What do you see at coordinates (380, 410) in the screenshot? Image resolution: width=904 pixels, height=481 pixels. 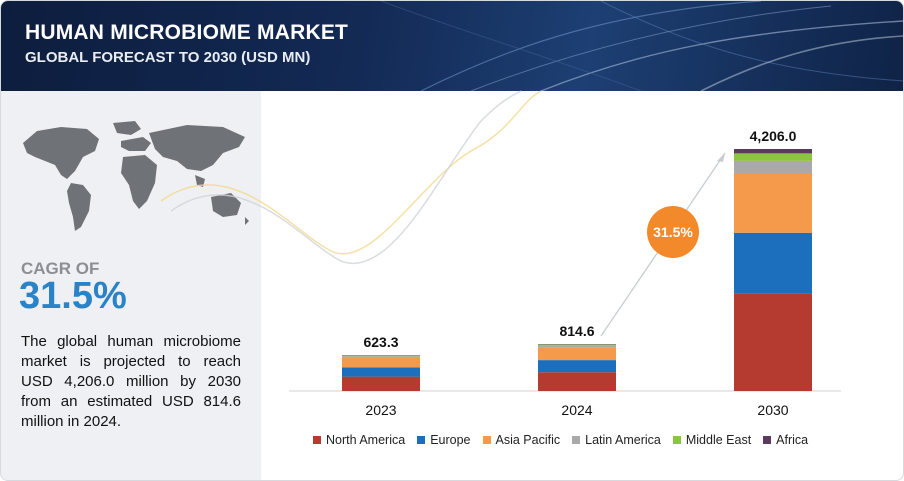 I see `x-tick-label-2023: 2023` at bounding box center [380, 410].